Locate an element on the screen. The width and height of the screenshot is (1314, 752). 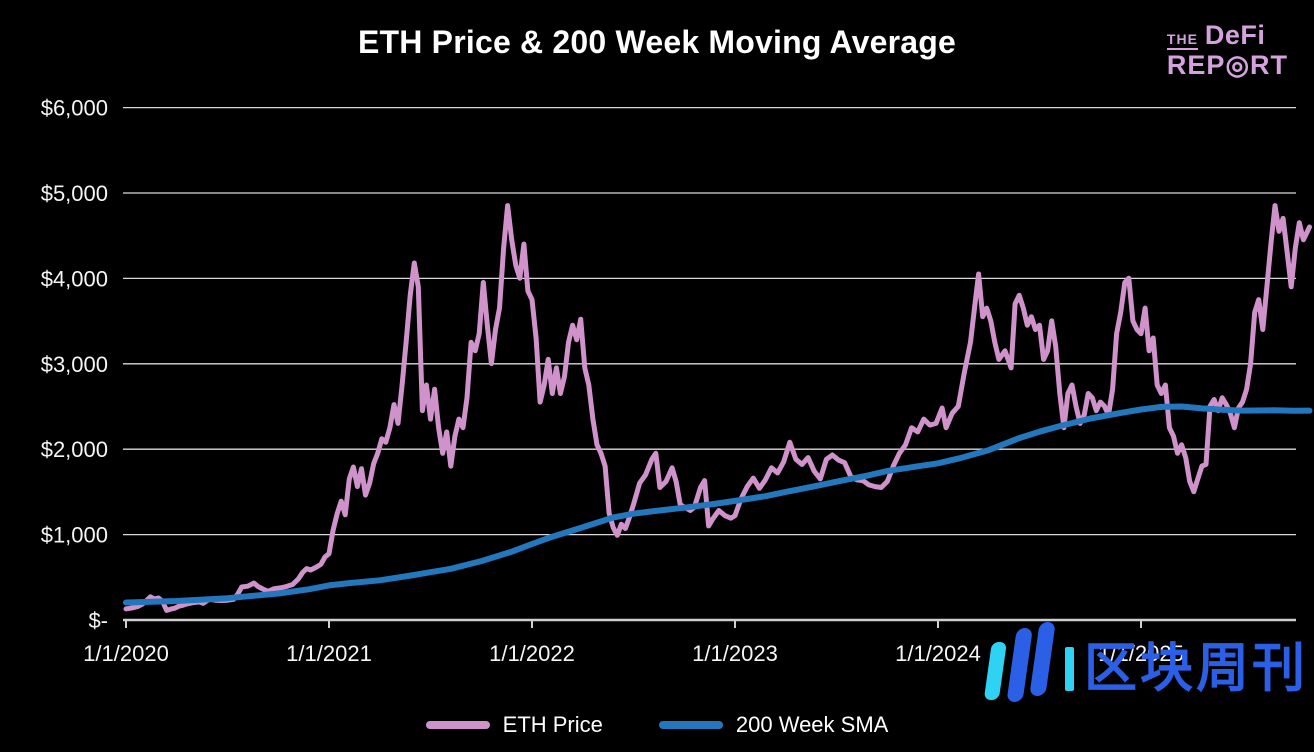
logo-line-1: THE DeFi is located at coordinates (1227, 35).